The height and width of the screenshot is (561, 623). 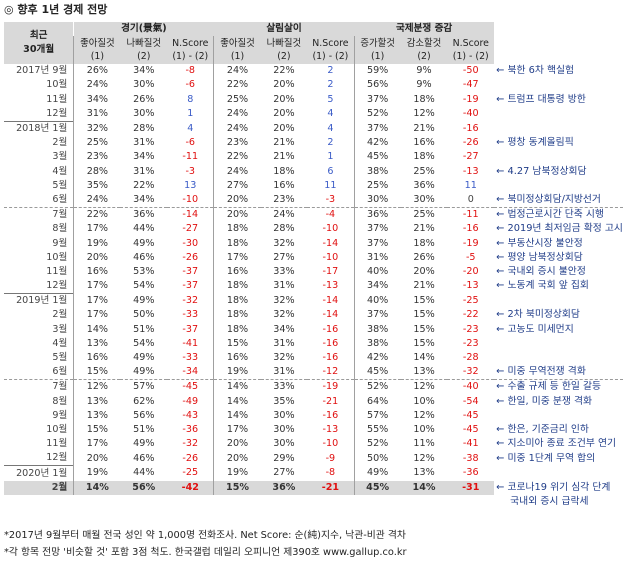 What do you see at coordinates (471, 215) in the screenshot?
I see `net-score-cell: -11` at bounding box center [471, 215].